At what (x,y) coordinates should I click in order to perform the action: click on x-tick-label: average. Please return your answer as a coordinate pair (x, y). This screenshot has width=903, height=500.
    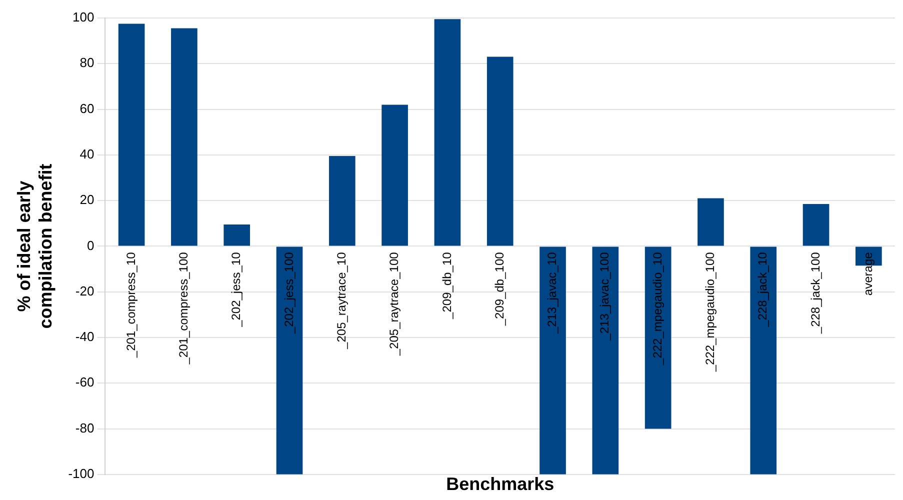
    Looking at the image, I should click on (867, 274).